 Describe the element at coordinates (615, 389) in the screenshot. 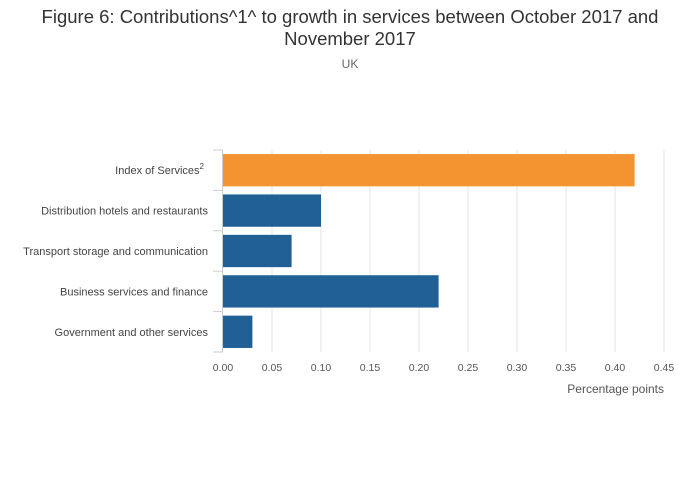

I see `x-axis-title: Percentage points` at that location.